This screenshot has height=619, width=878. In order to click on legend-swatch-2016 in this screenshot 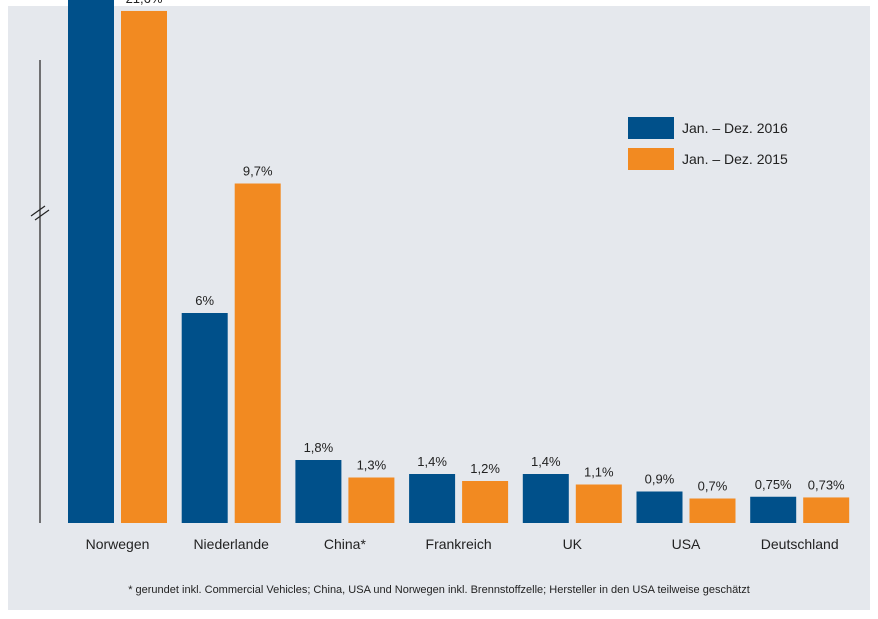, I will do `click(651, 128)`.